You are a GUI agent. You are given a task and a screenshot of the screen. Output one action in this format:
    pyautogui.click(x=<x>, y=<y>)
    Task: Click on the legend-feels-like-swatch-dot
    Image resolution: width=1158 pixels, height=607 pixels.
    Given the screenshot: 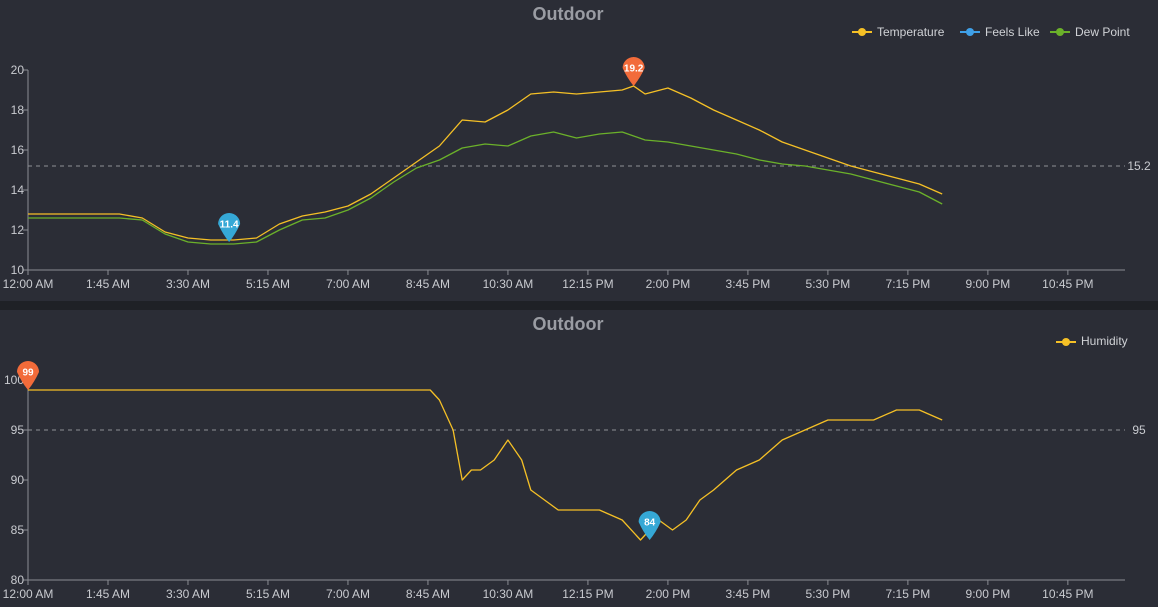 What is the action you would take?
    pyautogui.click(x=970, y=32)
    